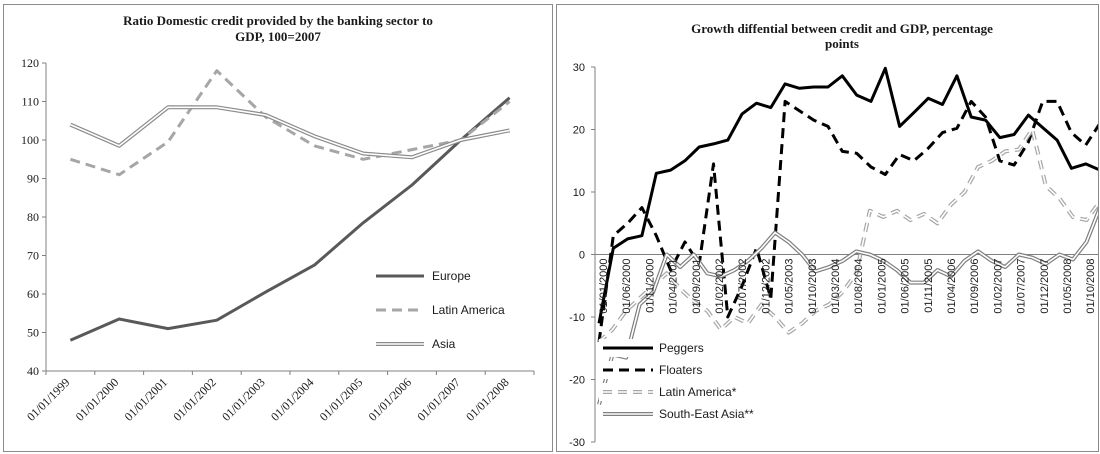 This screenshot has width=1100, height=454. I want to click on left-x-tick-label: 01/01/2000, so click(97, 399).